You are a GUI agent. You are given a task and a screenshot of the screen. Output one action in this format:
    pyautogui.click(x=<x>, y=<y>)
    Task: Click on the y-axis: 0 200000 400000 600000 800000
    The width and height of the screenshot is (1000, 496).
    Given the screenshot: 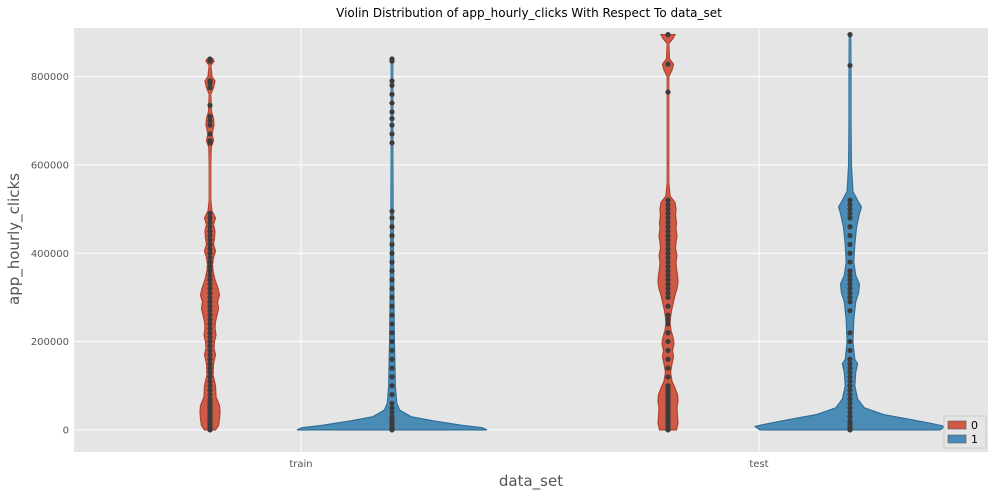 What is the action you would take?
    pyautogui.click(x=50, y=254)
    